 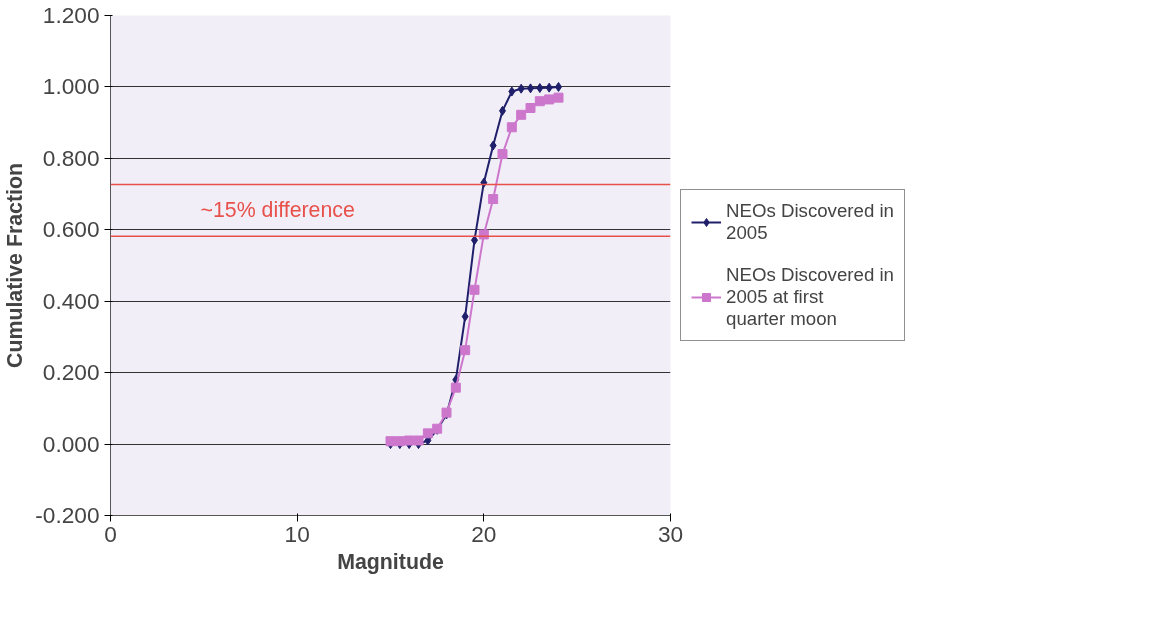 I want to click on y-axis-title: Cumulative Fraction, so click(x=15, y=265).